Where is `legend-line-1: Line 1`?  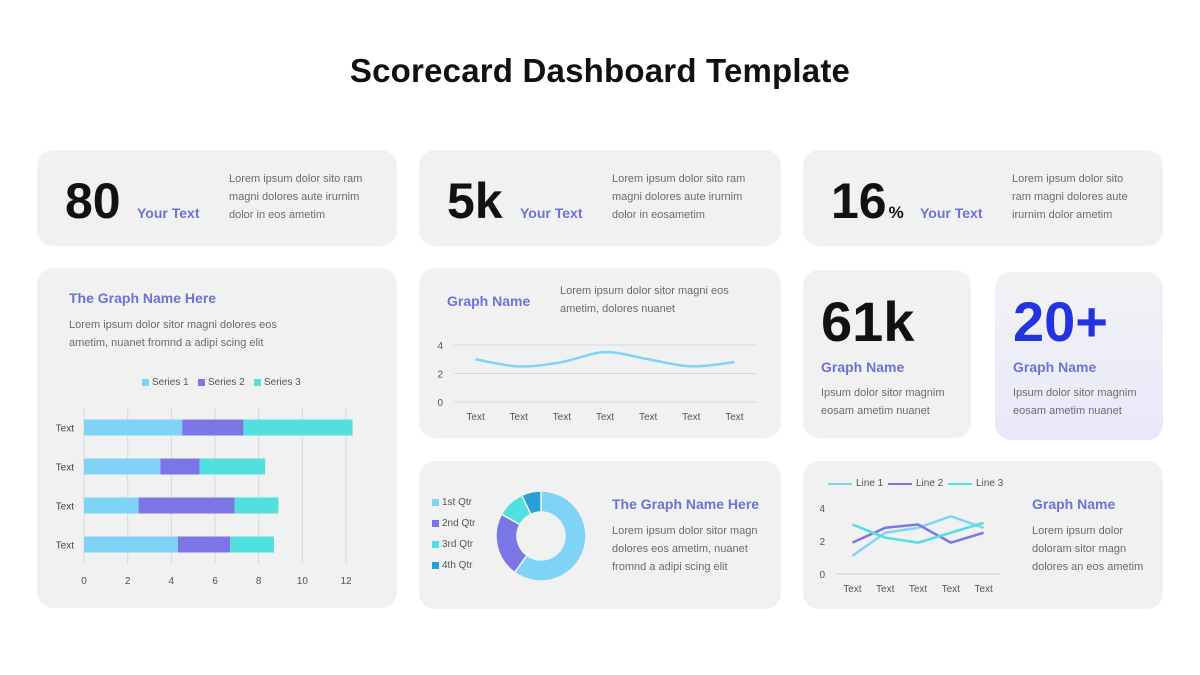
legend-line-1: Line 1 is located at coordinates (855, 483).